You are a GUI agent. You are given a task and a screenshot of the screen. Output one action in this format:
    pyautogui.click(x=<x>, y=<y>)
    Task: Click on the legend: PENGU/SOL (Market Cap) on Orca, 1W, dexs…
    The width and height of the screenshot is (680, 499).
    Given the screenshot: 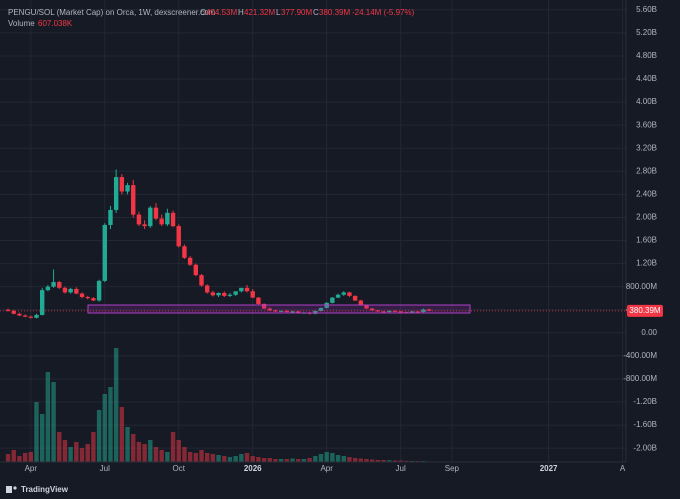 What is the action you would take?
    pyautogui.click(x=211, y=18)
    